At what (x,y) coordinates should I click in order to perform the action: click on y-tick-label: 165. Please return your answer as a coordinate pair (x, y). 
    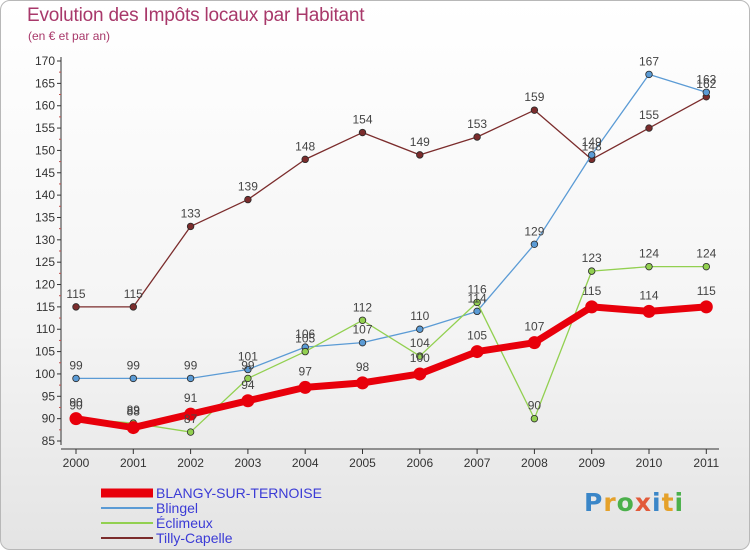
    Looking at the image, I should click on (45, 83).